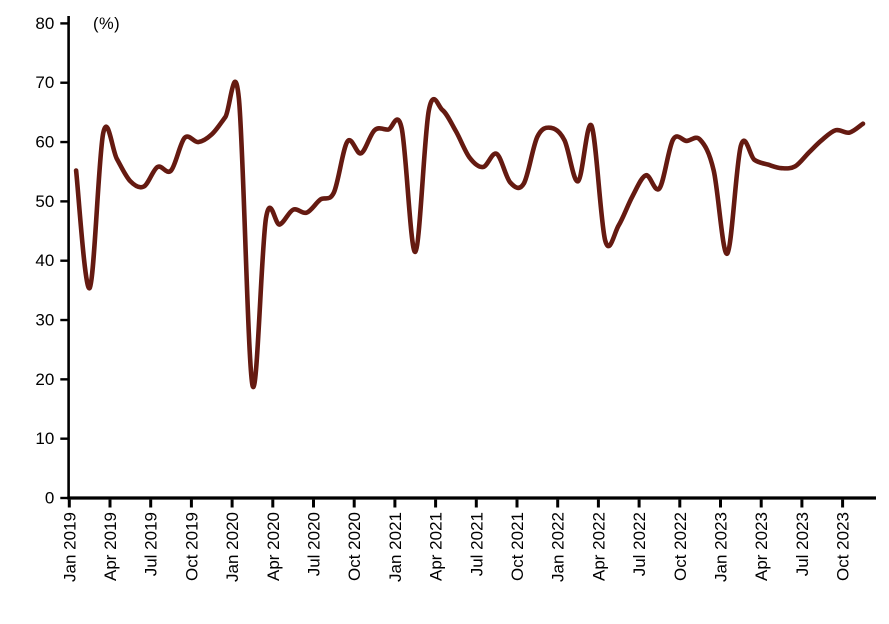 This screenshot has height=624, width=889. I want to click on y-tick-label: 10, so click(44, 438).